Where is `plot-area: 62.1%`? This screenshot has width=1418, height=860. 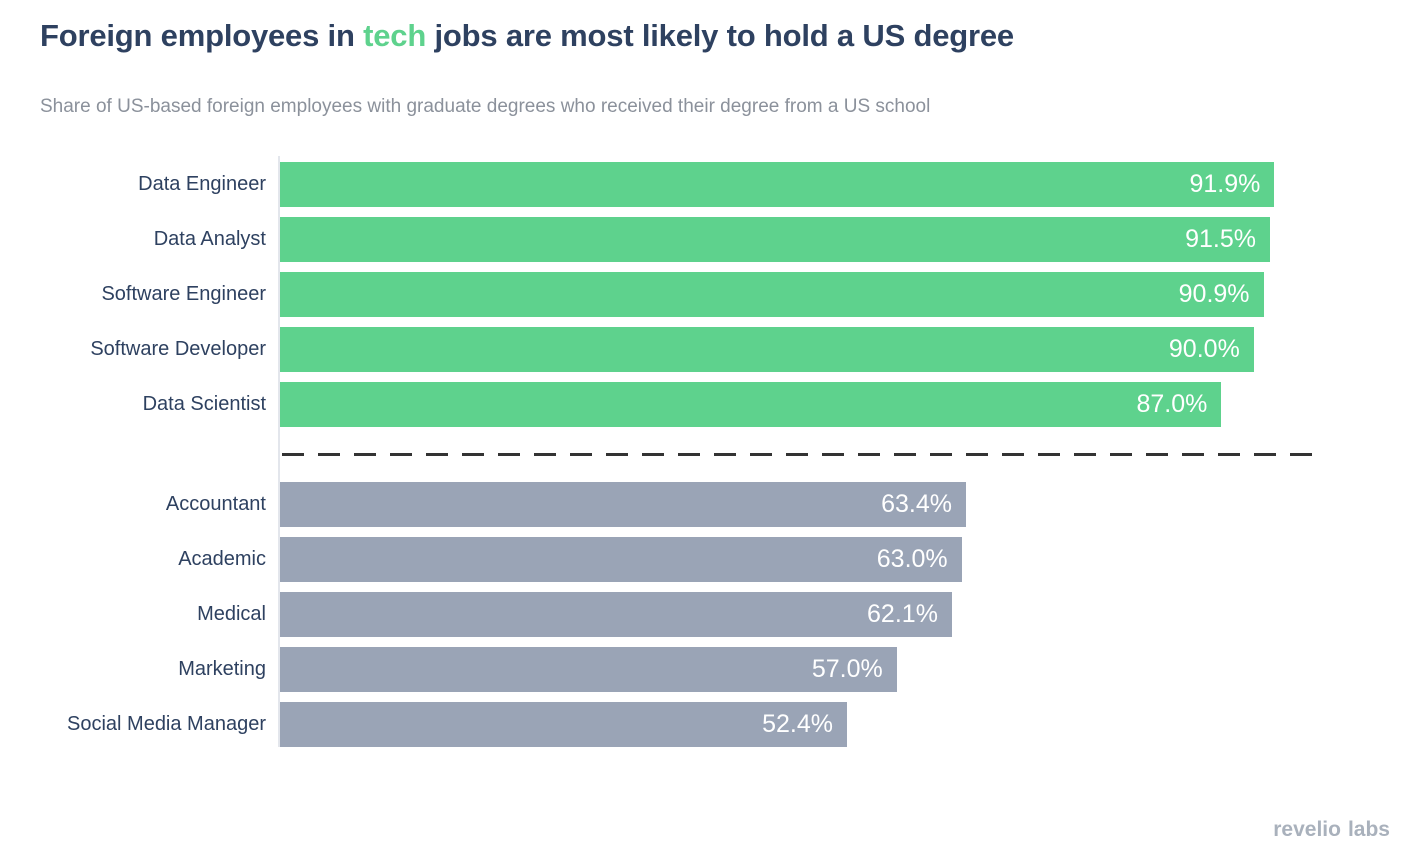 plot-area: 62.1% is located at coordinates (821, 614).